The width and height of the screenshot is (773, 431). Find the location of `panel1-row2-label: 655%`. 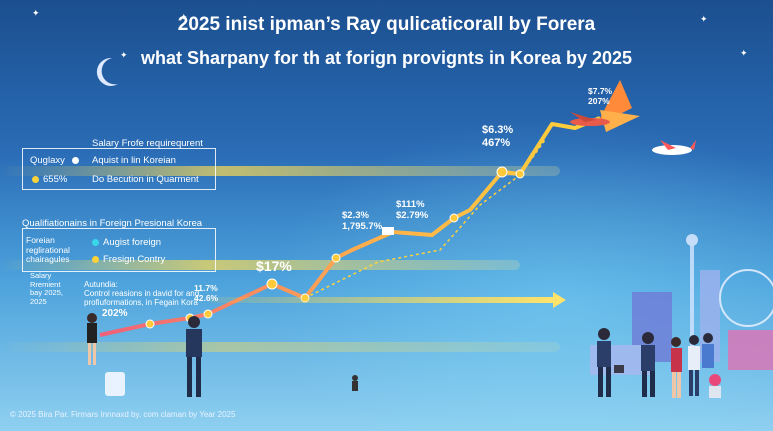

panel1-row2-label: 655% is located at coordinates (49, 179).